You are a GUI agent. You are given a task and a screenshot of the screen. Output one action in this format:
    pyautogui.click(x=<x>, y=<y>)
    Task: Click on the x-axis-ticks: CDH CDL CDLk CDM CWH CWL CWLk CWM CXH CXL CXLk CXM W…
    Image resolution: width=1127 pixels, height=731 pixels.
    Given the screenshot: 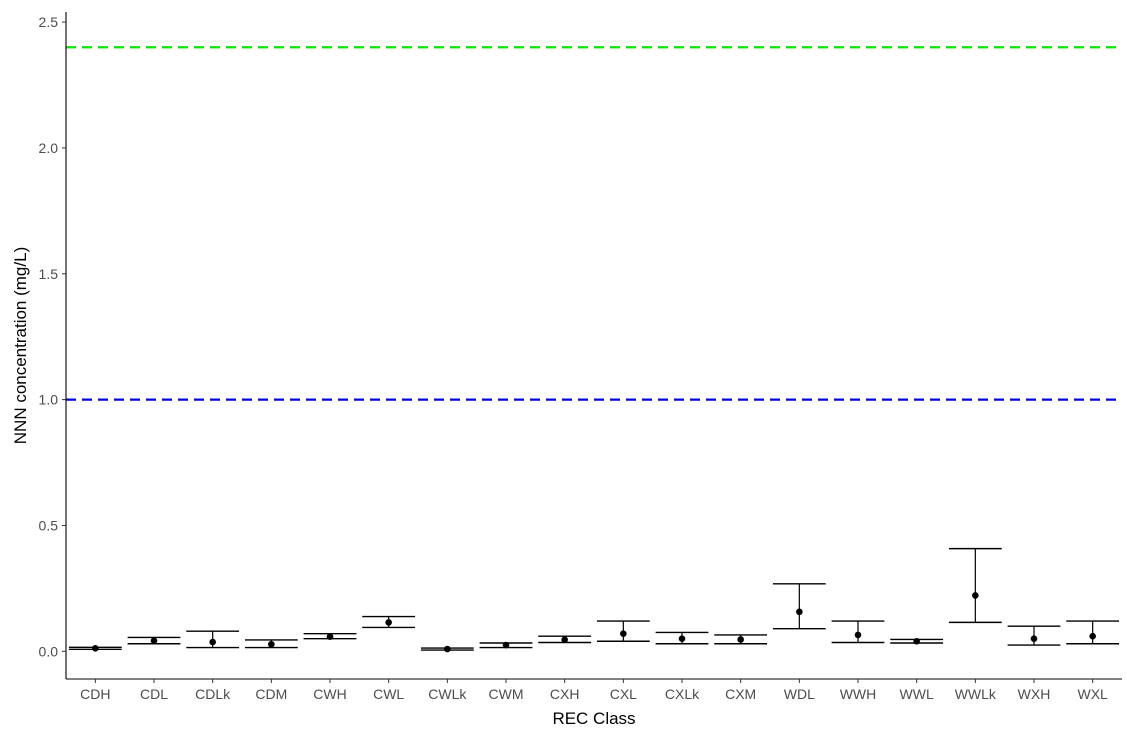 What is the action you would take?
    pyautogui.click(x=594, y=690)
    